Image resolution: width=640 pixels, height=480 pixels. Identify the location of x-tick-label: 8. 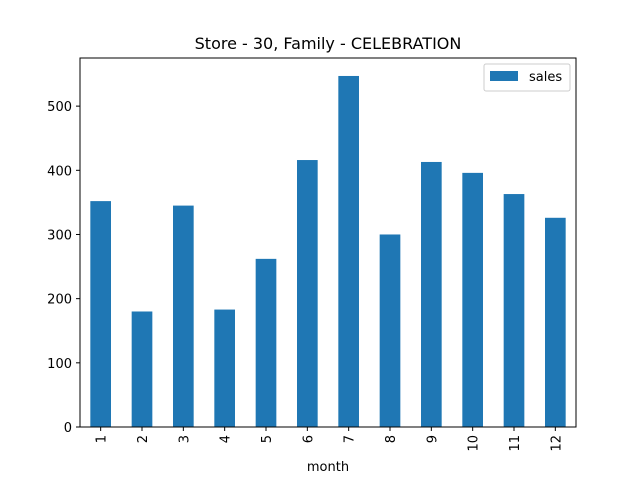
(391, 439).